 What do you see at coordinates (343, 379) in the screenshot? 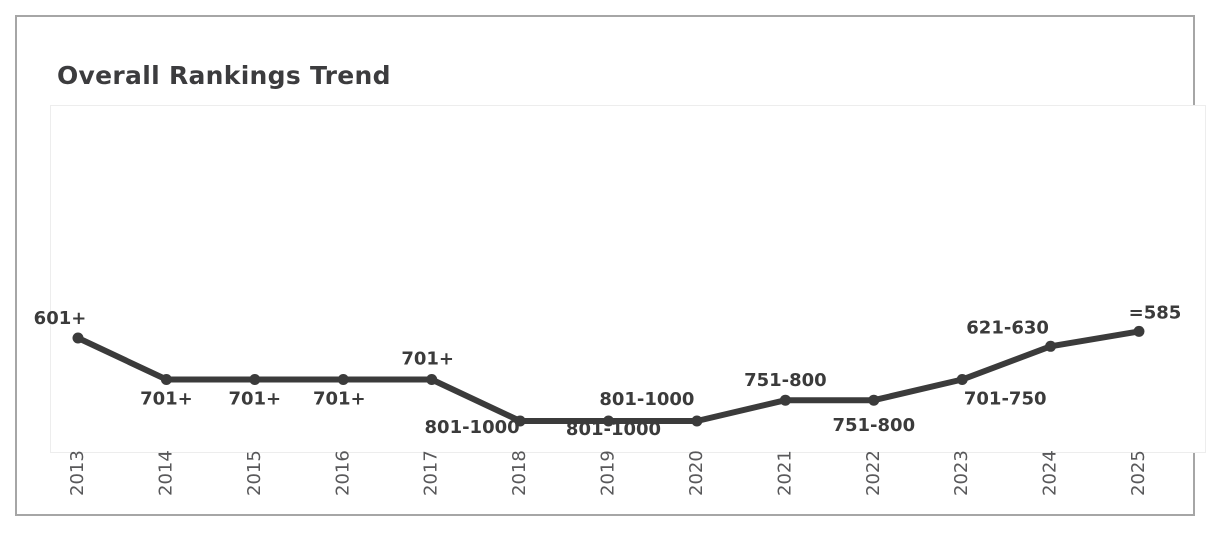
I see `data-point-2016` at bounding box center [343, 379].